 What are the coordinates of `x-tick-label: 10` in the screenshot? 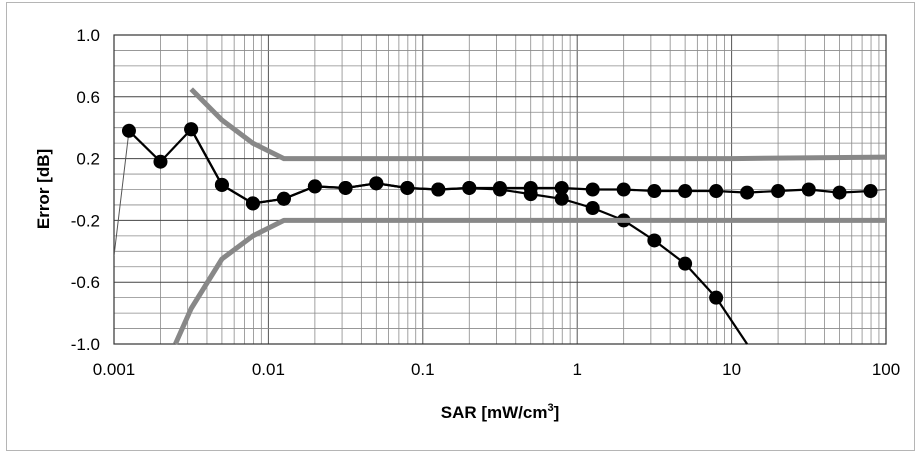 It's located at (731, 369).